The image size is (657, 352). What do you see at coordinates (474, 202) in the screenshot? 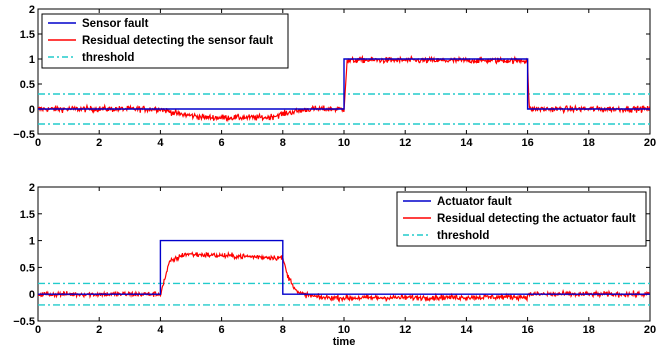
I see `legend-entry: Actuator fault` at bounding box center [474, 202].